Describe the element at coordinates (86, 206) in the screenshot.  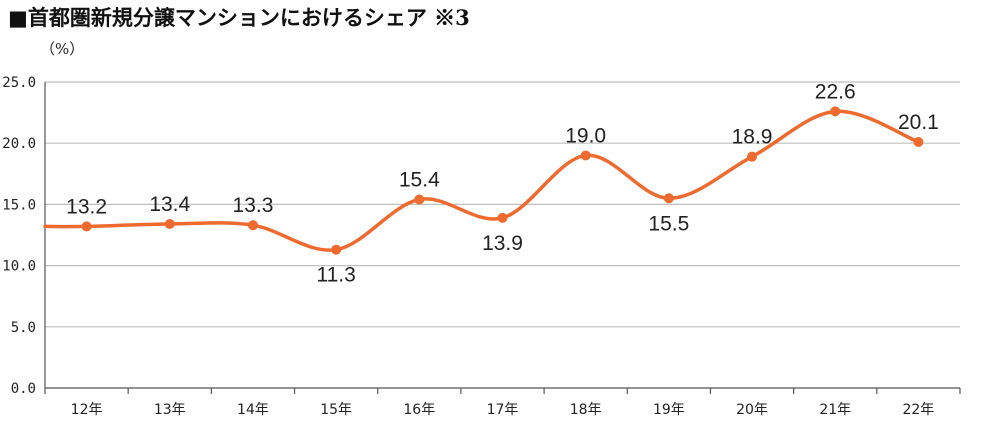
I see `data-label: 13.2` at that location.